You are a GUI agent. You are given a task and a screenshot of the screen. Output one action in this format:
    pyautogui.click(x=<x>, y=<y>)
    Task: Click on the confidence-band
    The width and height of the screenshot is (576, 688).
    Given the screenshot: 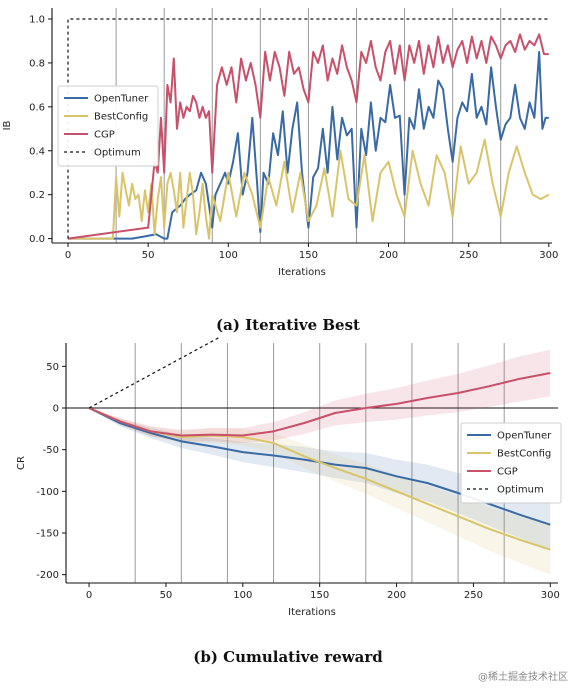 What is the action you would take?
    pyautogui.click(x=320, y=396)
    